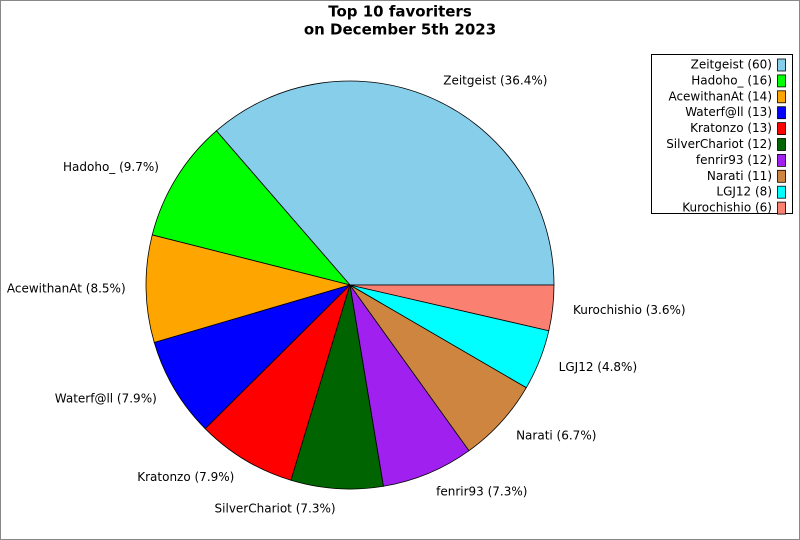  Describe the element at coordinates (66, 289) in the screenshot. I see `slice-label: AcewithanAt (8.5%)` at that location.